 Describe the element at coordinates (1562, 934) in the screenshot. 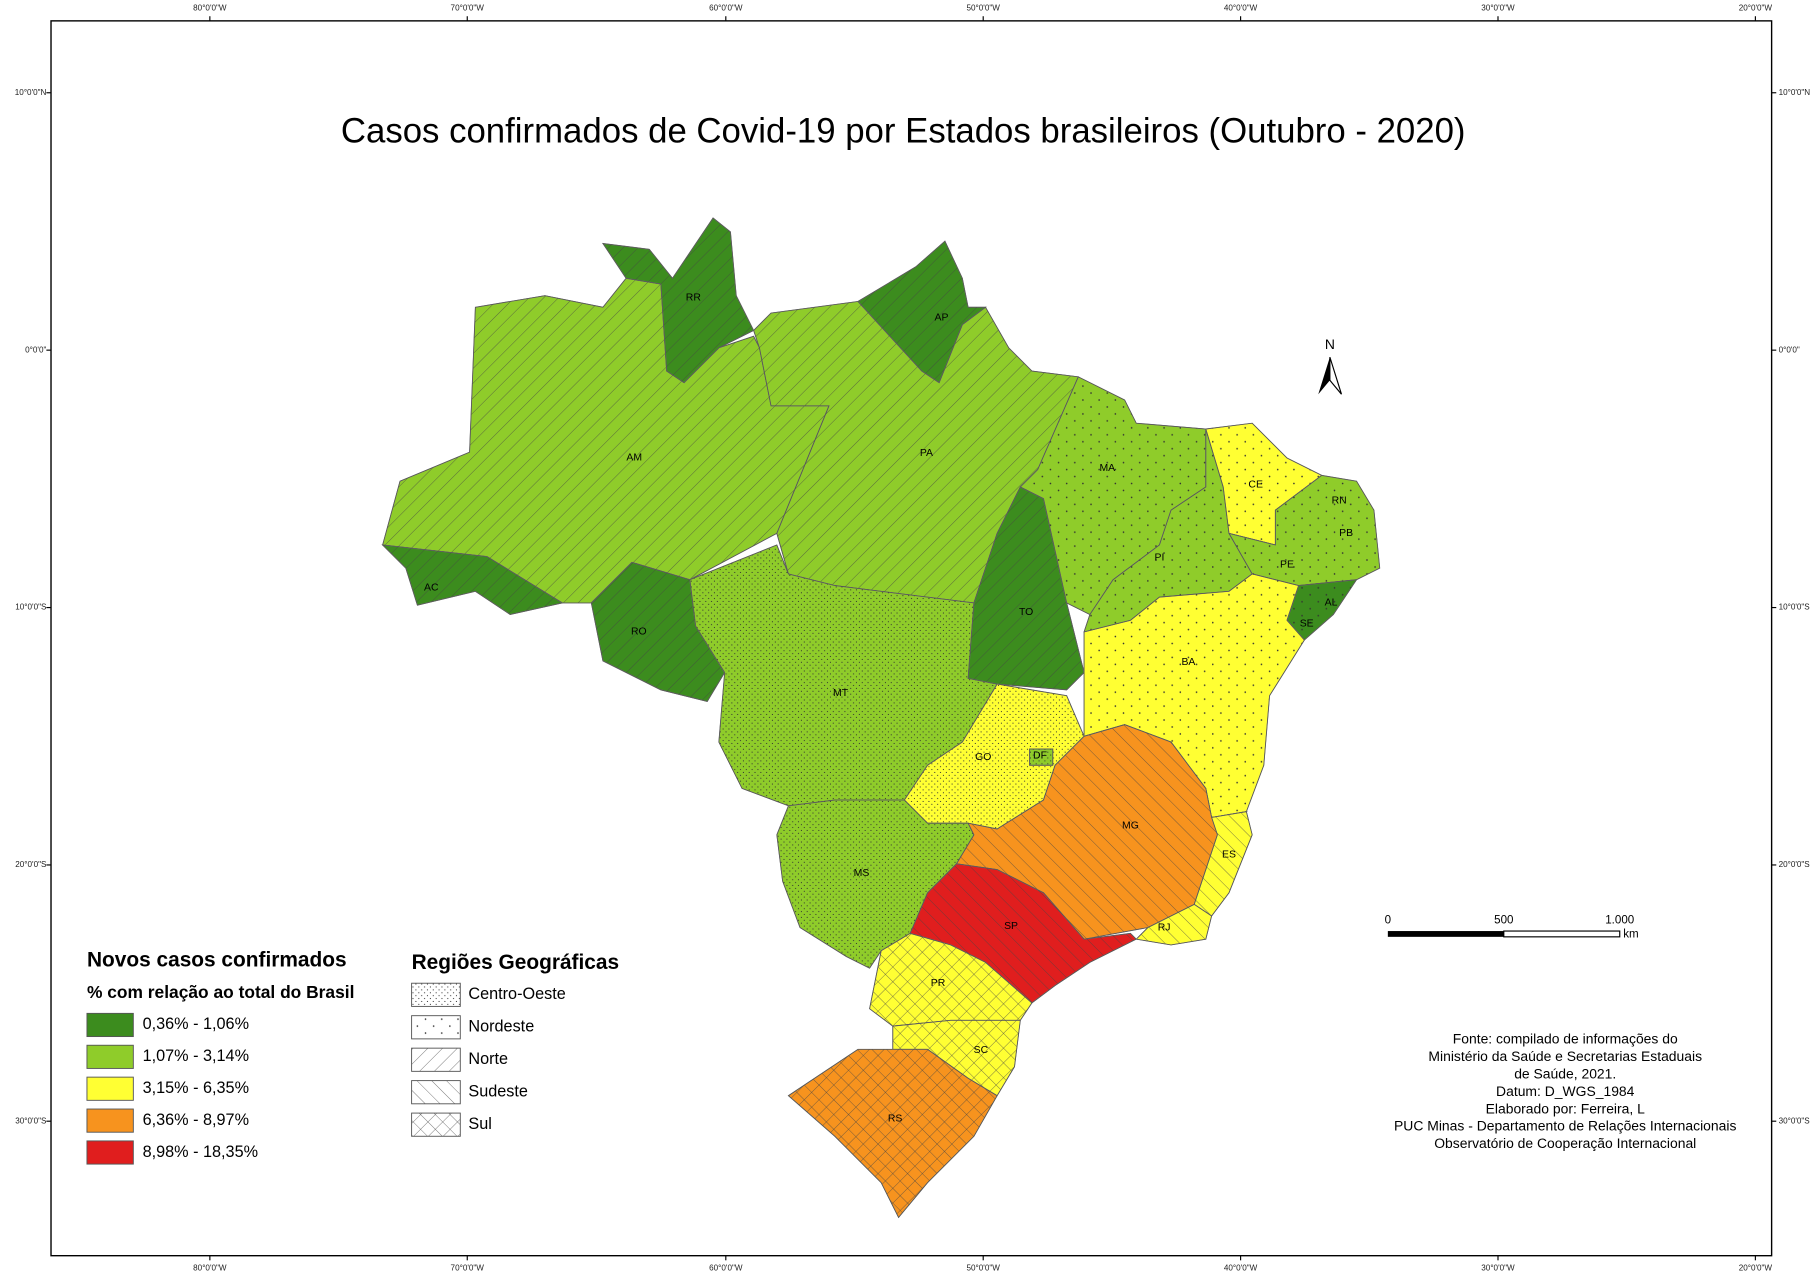

I see `scale-segment` at that location.